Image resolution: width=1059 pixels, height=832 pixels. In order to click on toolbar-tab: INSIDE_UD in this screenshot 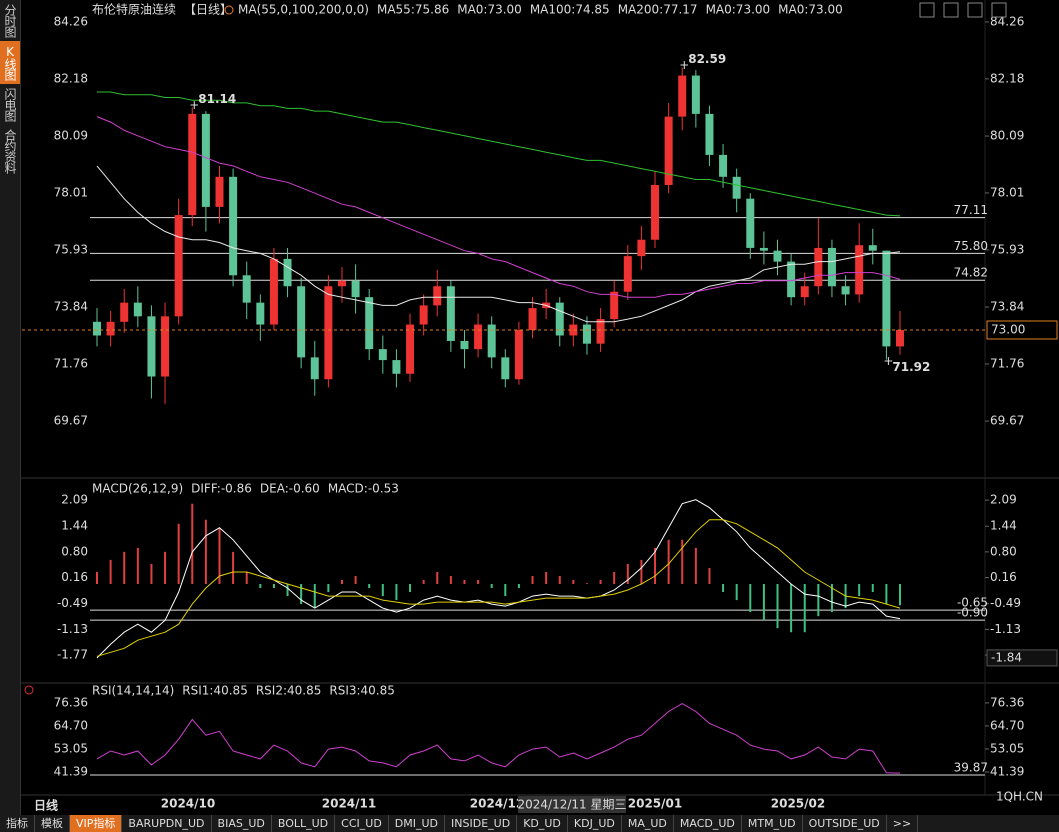, I will do `click(481, 823)`.